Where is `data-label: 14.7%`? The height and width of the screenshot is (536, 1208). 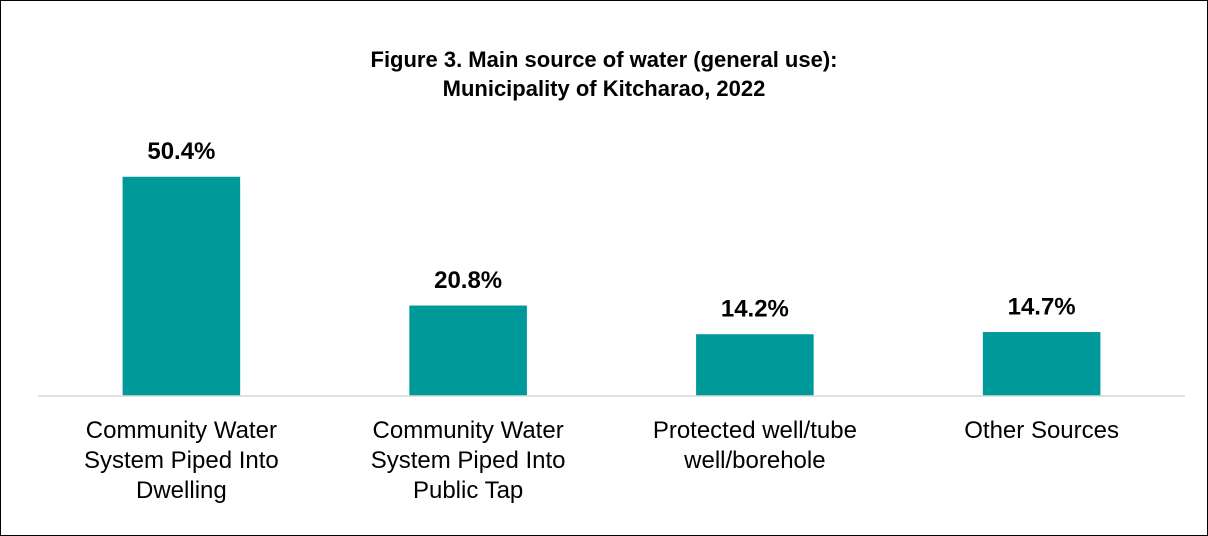 data-label: 14.7% is located at coordinates (1042, 306).